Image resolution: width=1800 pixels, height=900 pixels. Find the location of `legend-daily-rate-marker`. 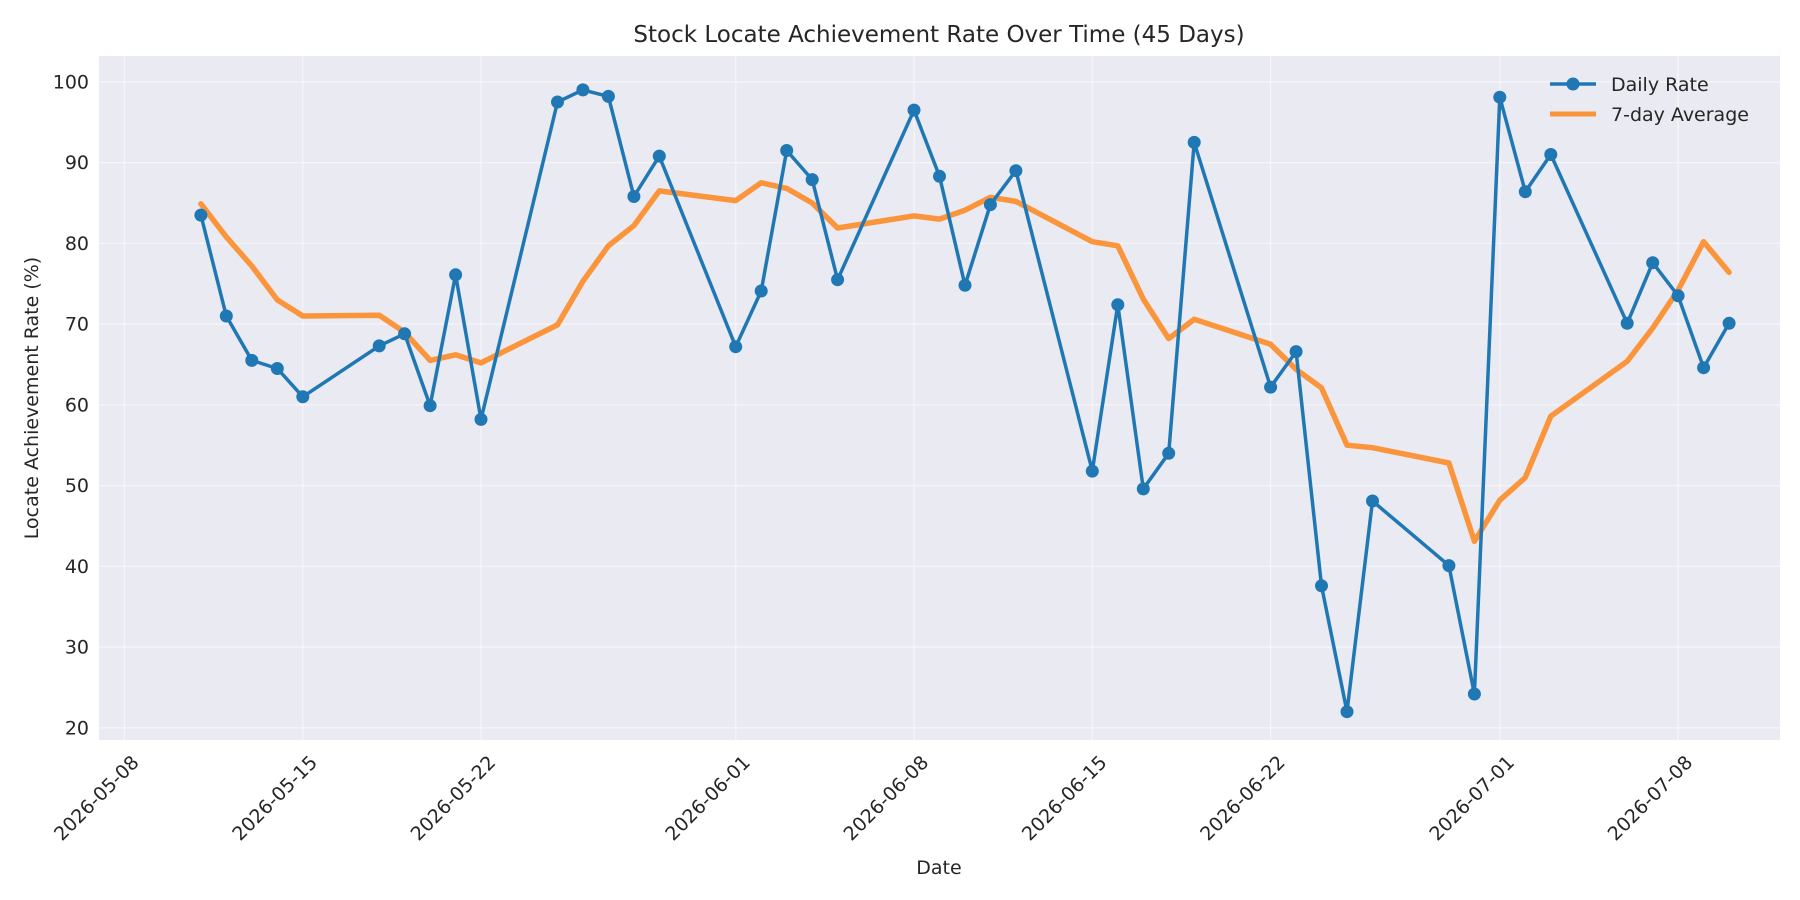

legend-daily-rate-marker is located at coordinates (1573, 84).